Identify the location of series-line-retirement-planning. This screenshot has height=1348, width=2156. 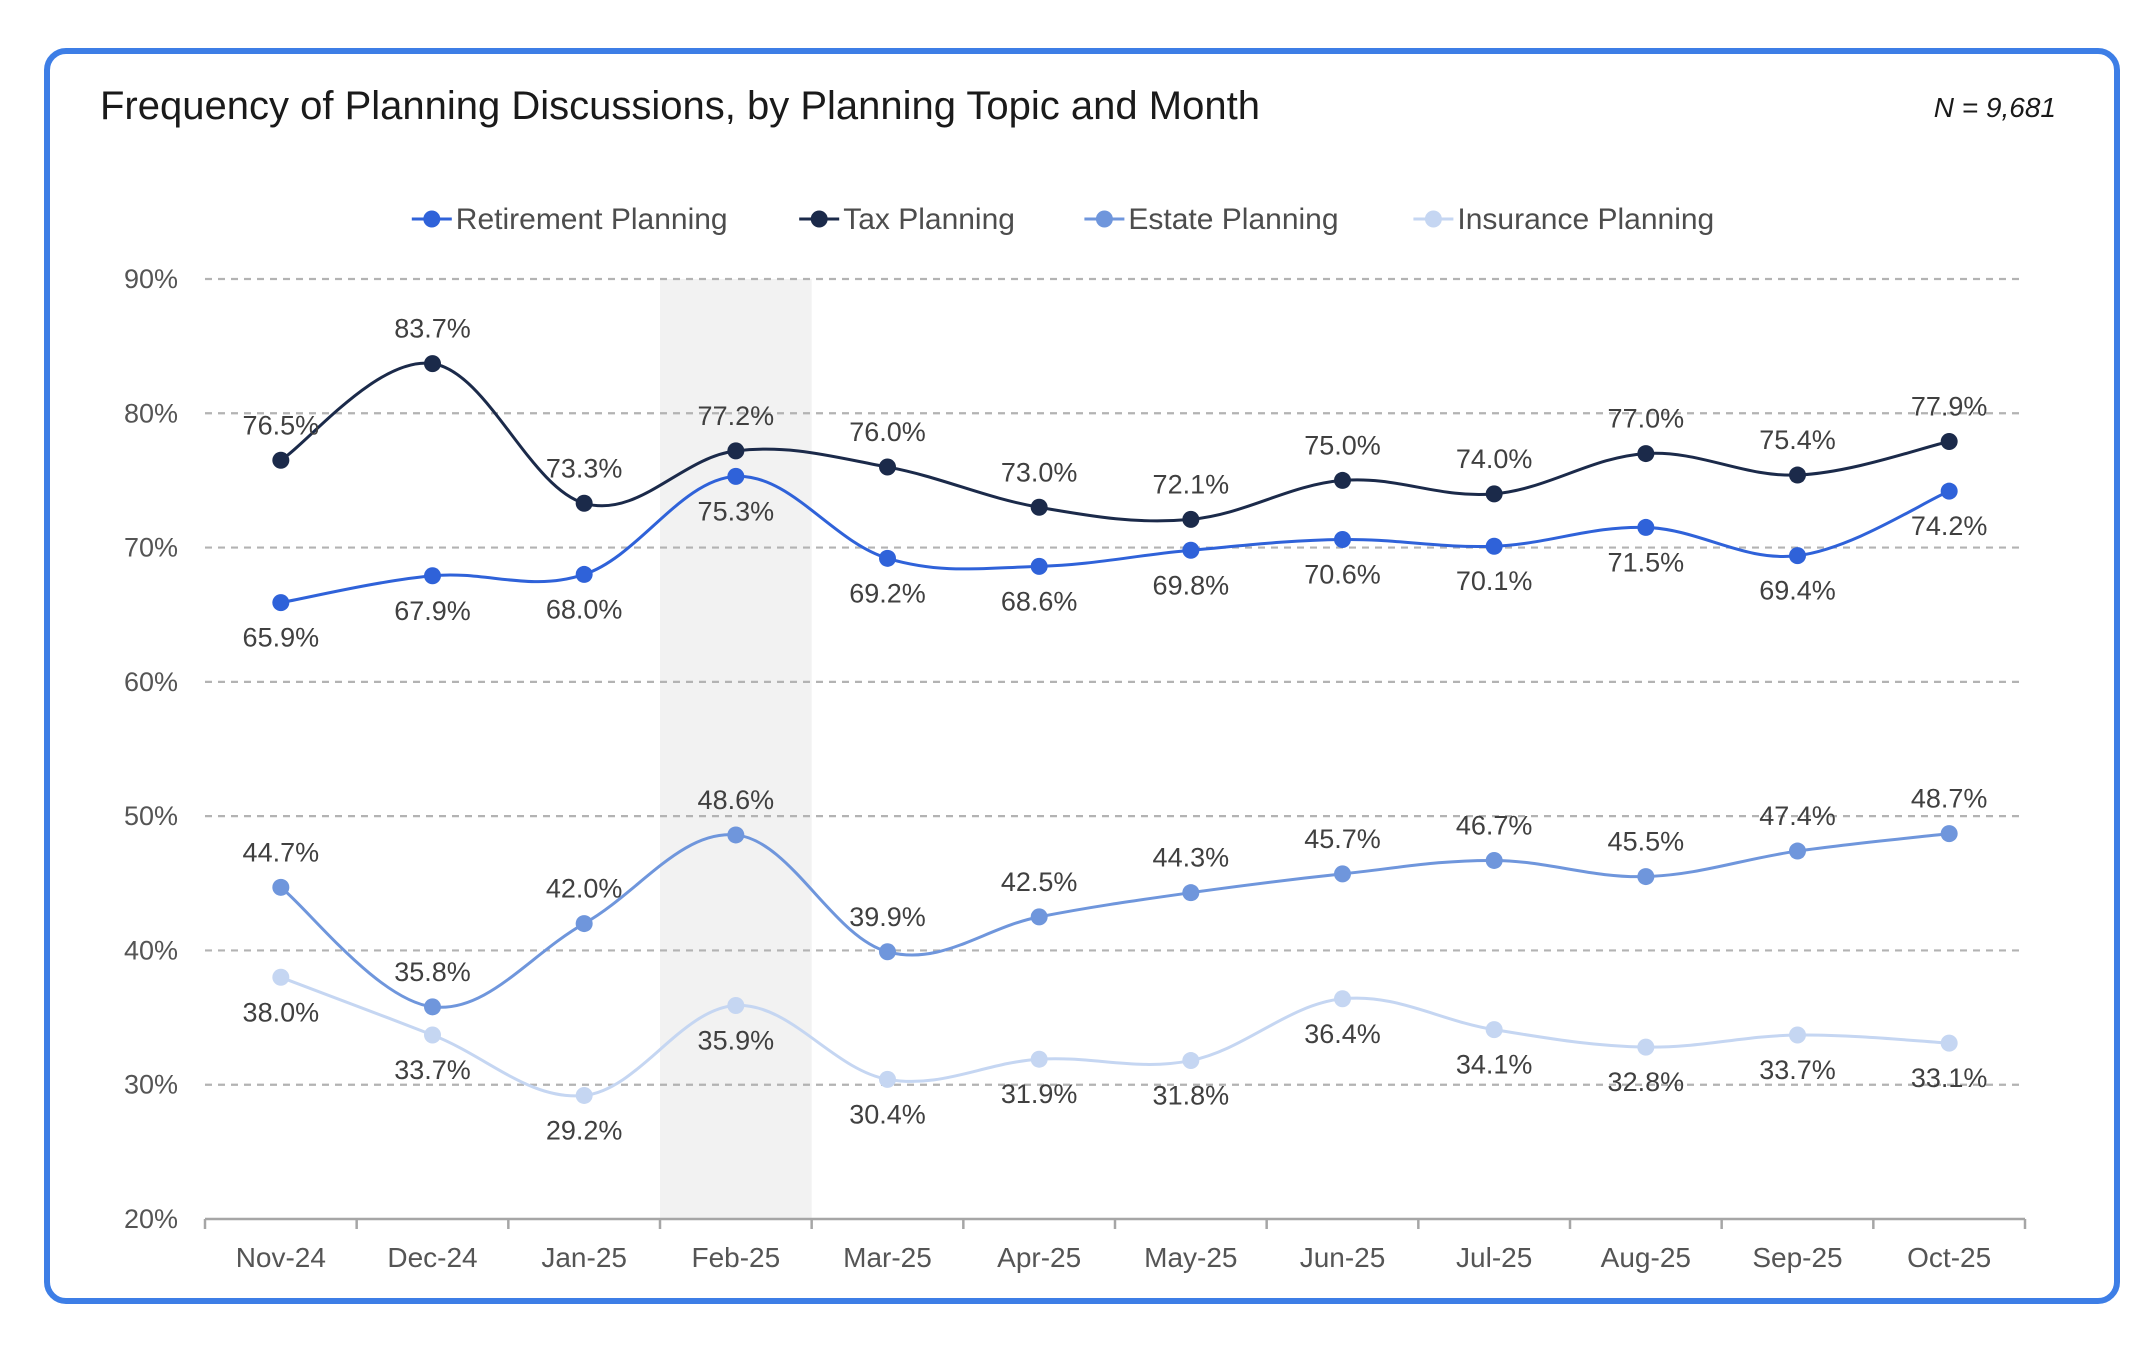
(1115, 539).